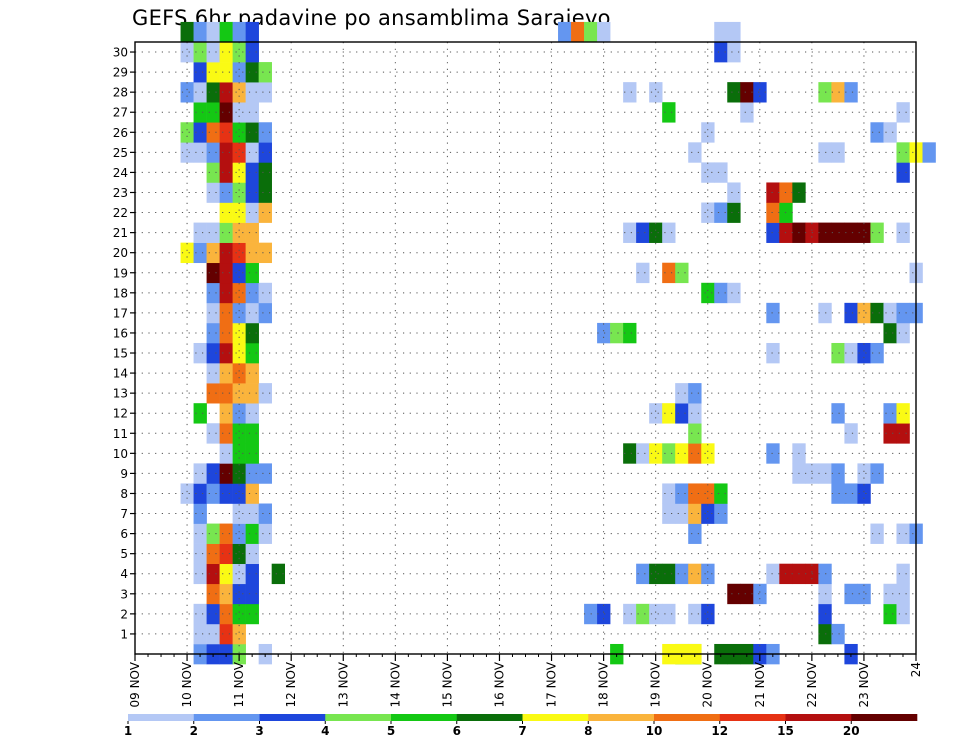 The width and height of the screenshot is (960, 742). I want to click on x-tick-label: 20 NOV, so click(708, 684).